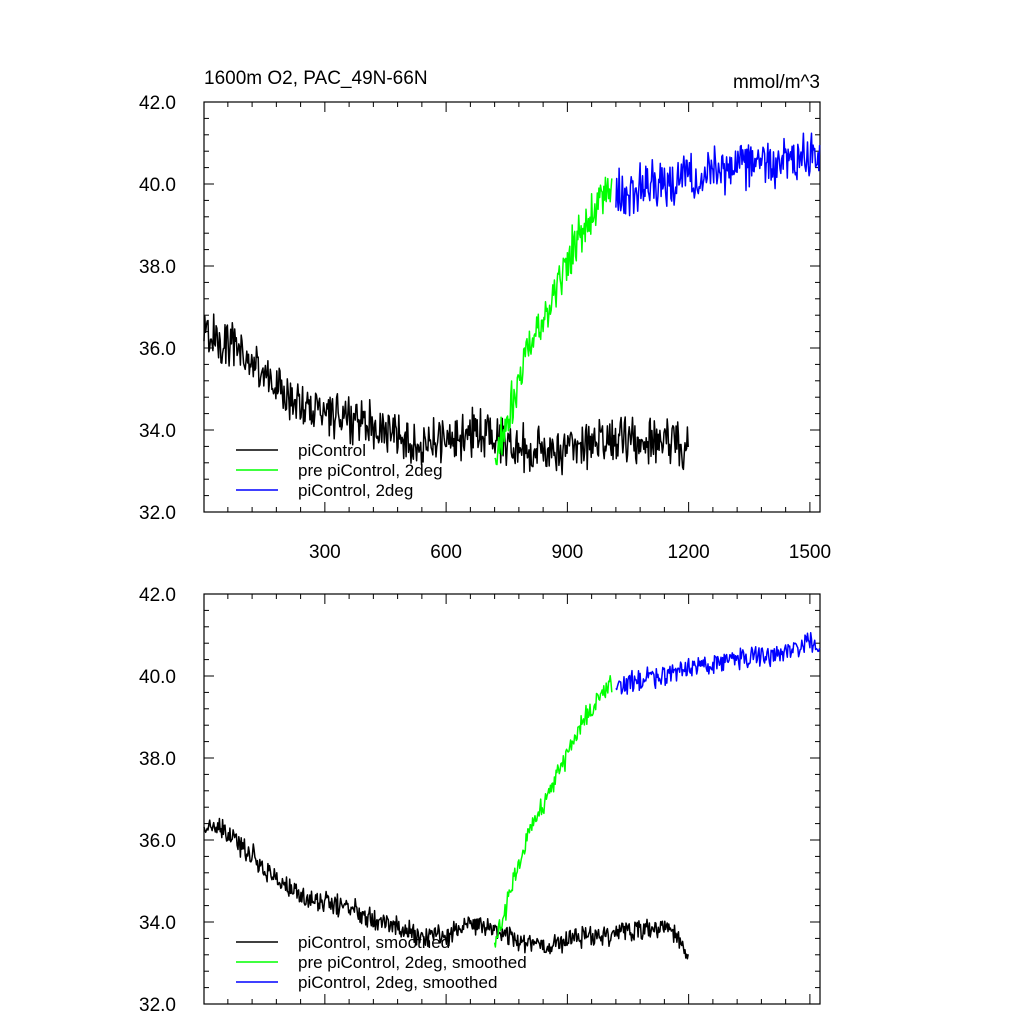 This screenshot has width=1024, height=1024. Describe the element at coordinates (316, 78) in the screenshot. I see `figure-title: 1600m O2, PAC_49N-66N` at that location.